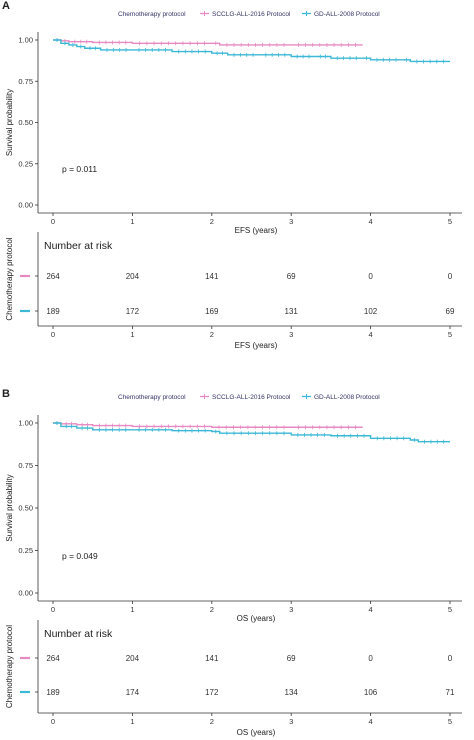  I want to click on panel-label: A, so click(6, 6).